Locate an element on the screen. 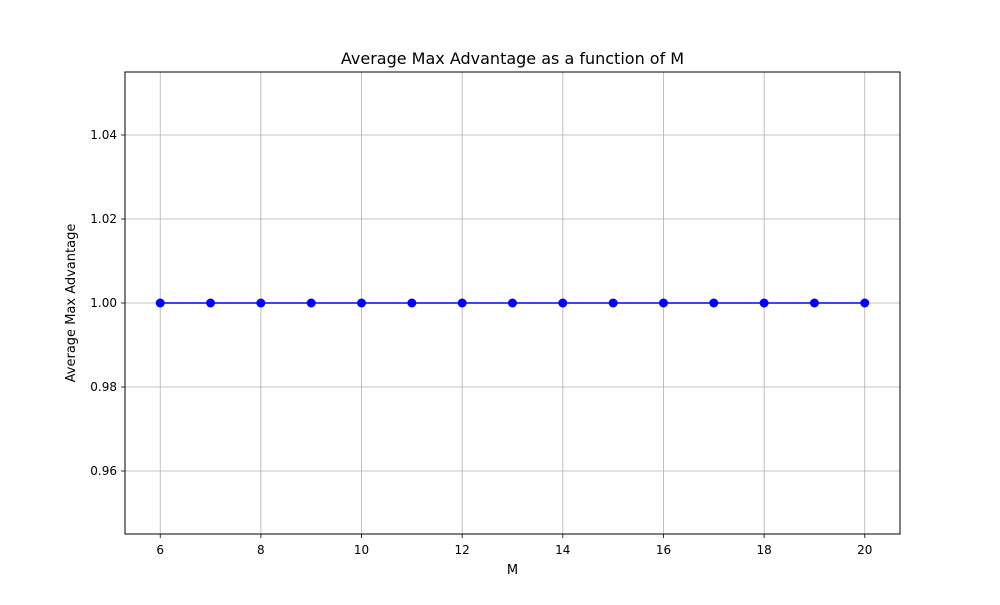 This screenshot has width=1000, height=605. x-axis-label: M is located at coordinates (512, 570).